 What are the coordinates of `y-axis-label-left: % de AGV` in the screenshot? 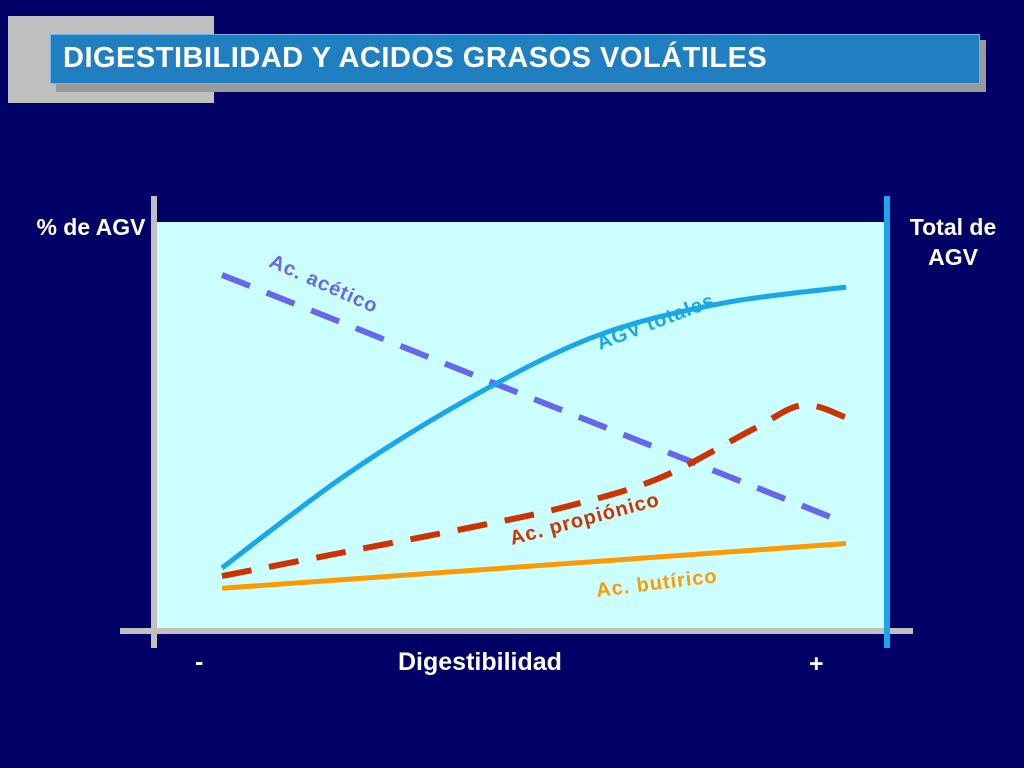 It's located at (91, 227).